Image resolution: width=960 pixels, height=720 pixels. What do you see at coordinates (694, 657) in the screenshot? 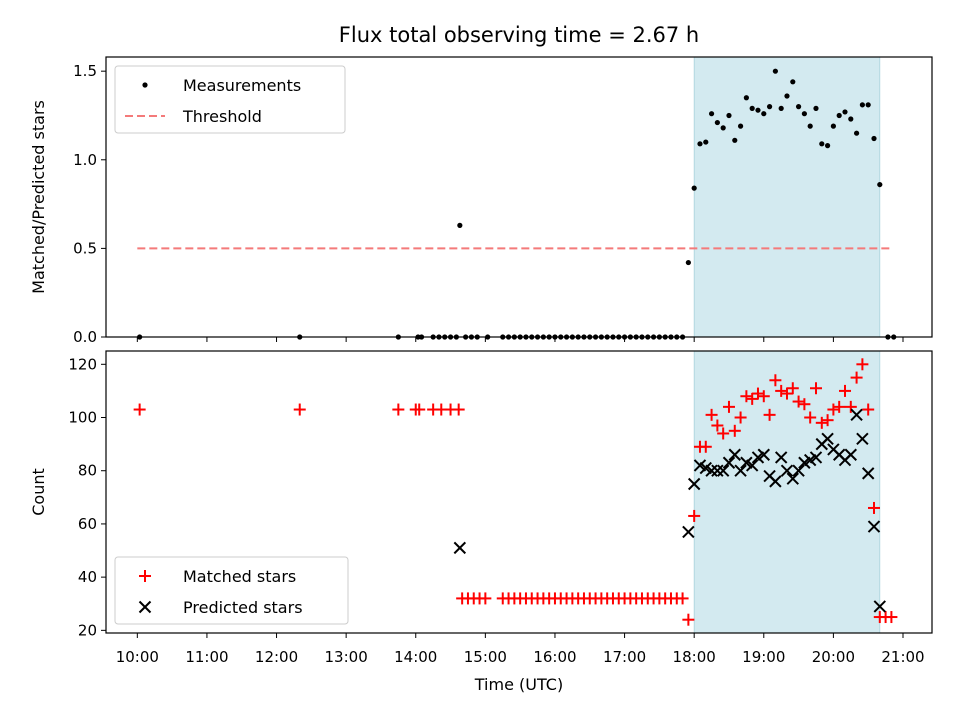
I see `x-tick-label: 18:00` at bounding box center [694, 657].